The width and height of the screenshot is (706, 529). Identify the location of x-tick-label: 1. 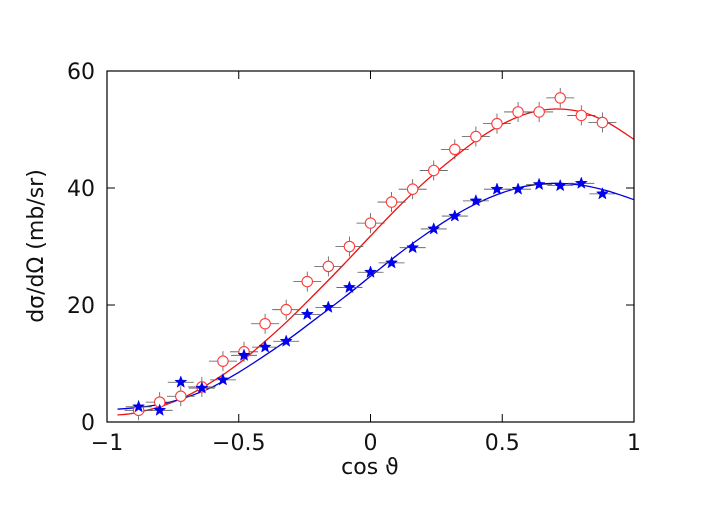
(634, 443).